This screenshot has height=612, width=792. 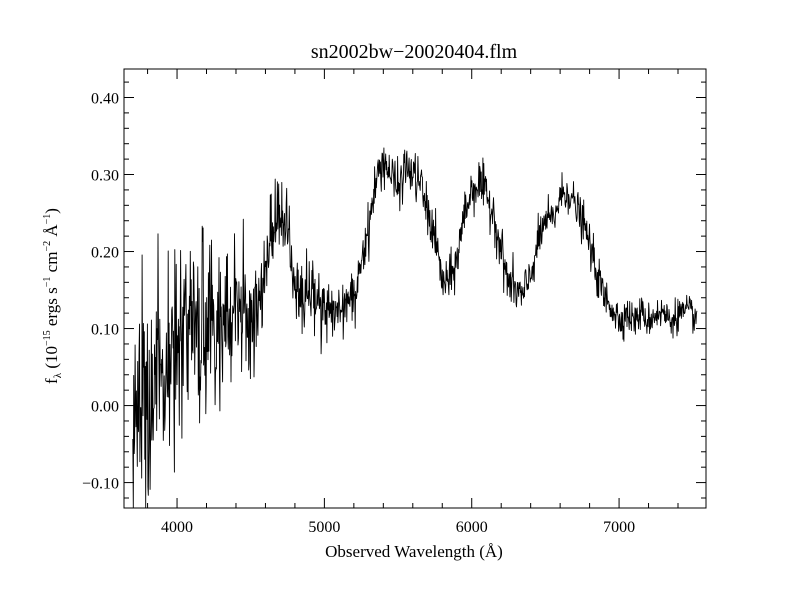 I want to click on y-tick-label: −0.10, so click(x=100, y=484).